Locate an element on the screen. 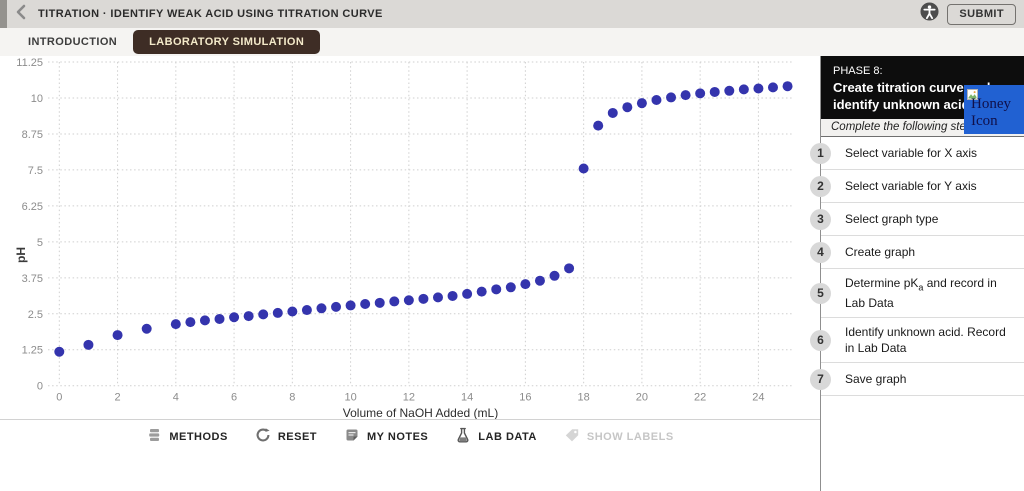 This screenshot has width=1024, height=491. svg-text: 6 is located at coordinates (234, 398).